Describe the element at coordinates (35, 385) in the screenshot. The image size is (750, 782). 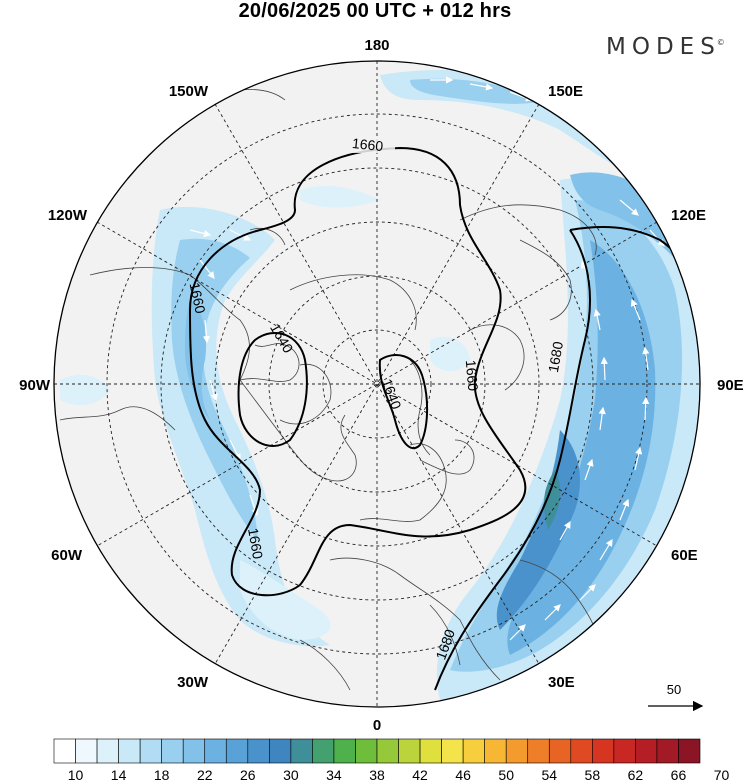
I see `lon-label-90w: 90W` at that location.